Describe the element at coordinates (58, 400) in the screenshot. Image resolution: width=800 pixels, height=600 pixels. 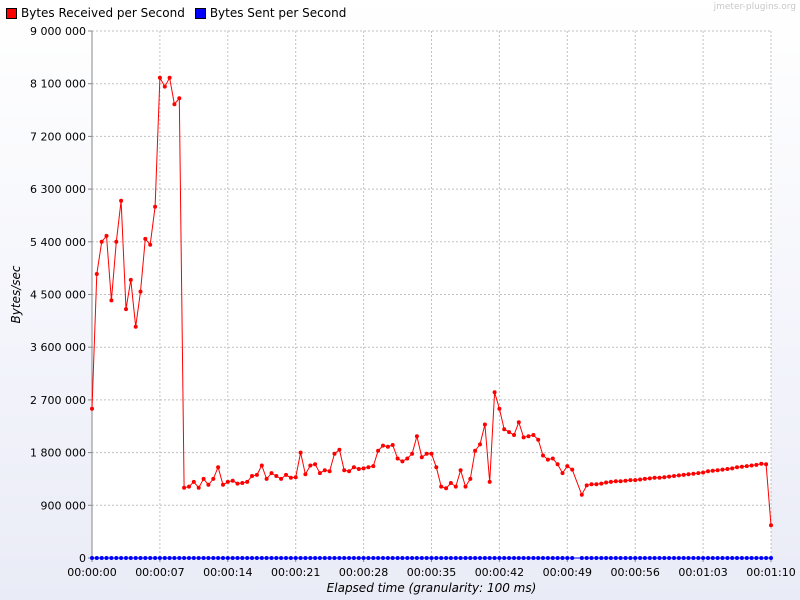
I see `y-tick-label: 2 700 000` at that location.